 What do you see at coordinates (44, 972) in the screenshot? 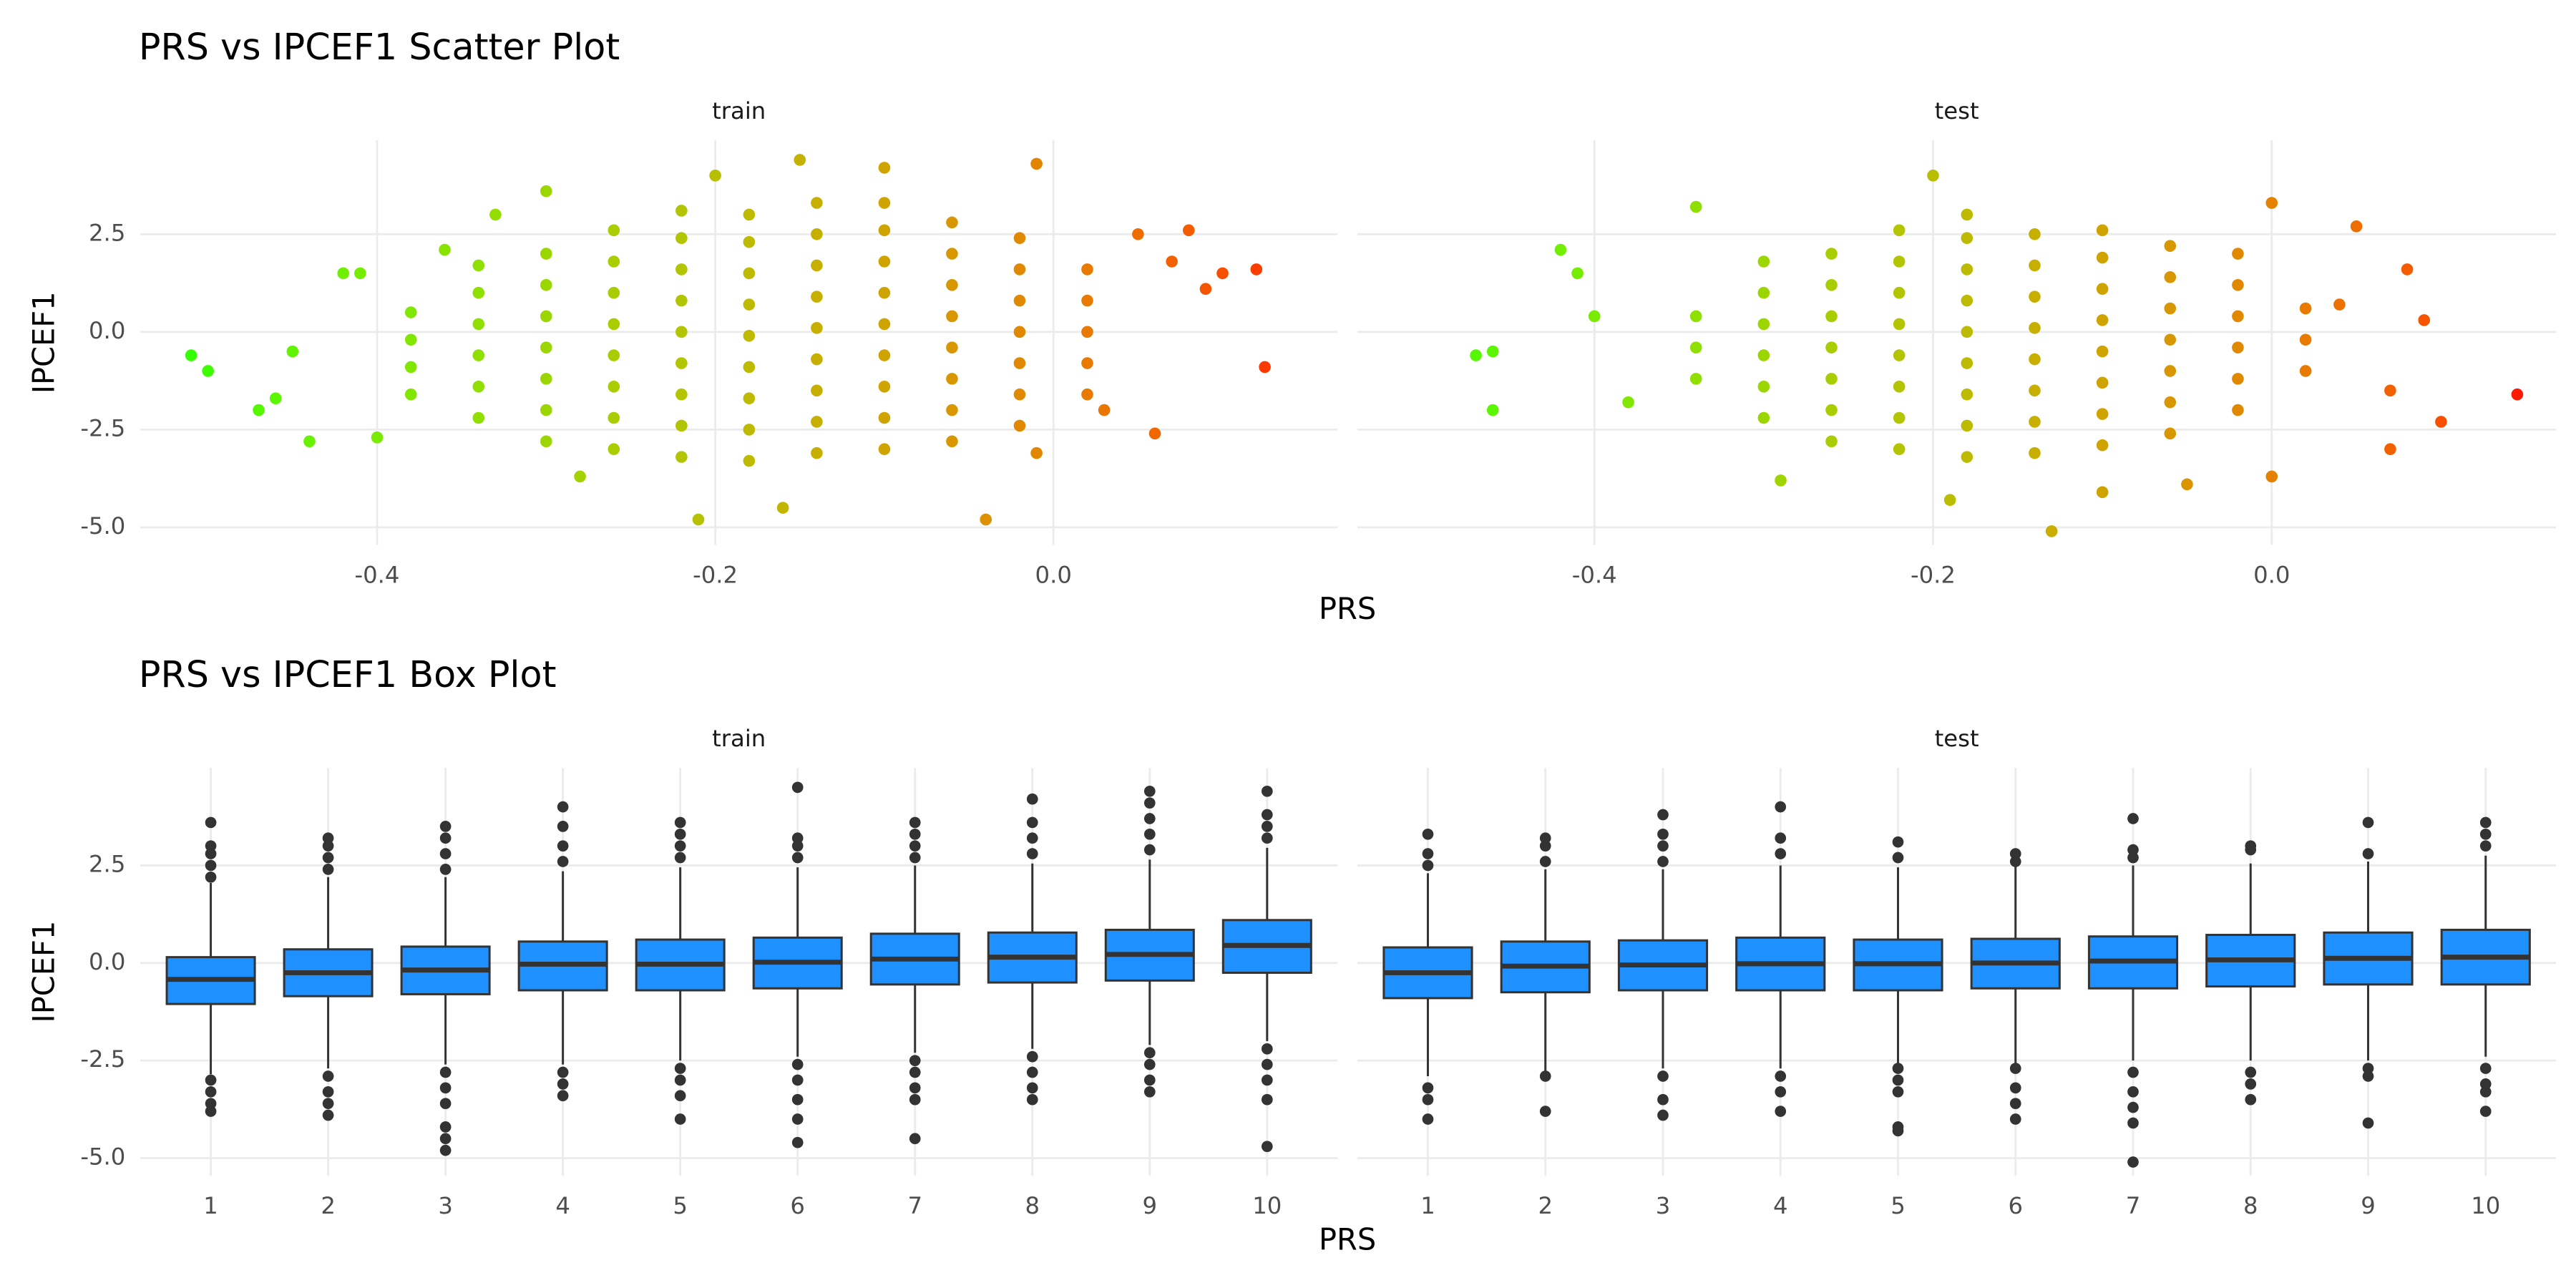
I see `y-axis-title: IPCEF1` at bounding box center [44, 972].